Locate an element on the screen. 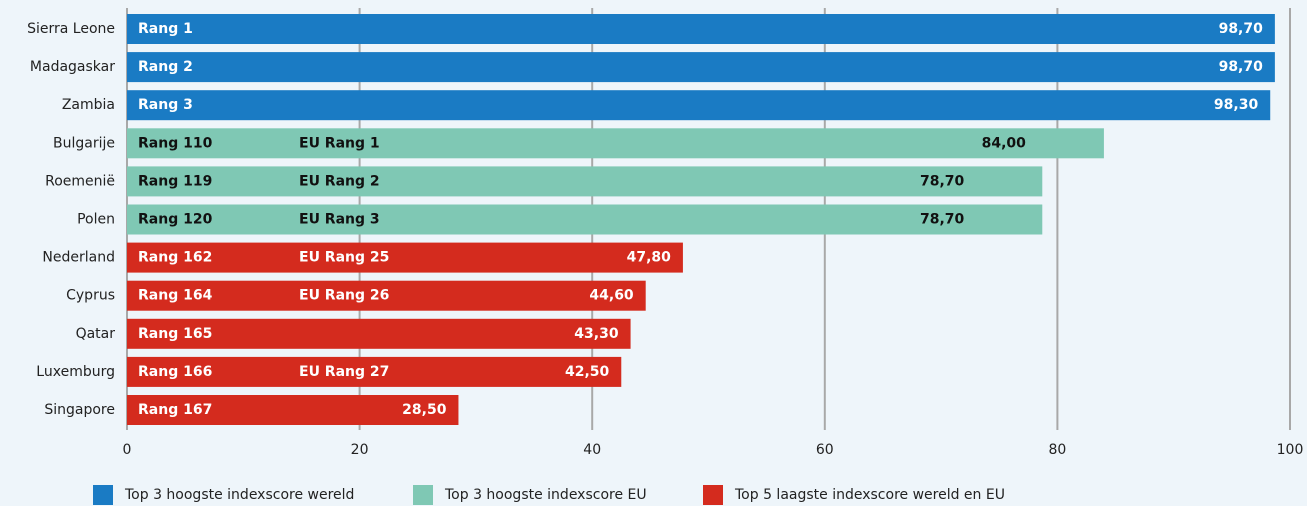 The height and width of the screenshot is (506, 1307). x-tick-label: 100 is located at coordinates (1290, 450).